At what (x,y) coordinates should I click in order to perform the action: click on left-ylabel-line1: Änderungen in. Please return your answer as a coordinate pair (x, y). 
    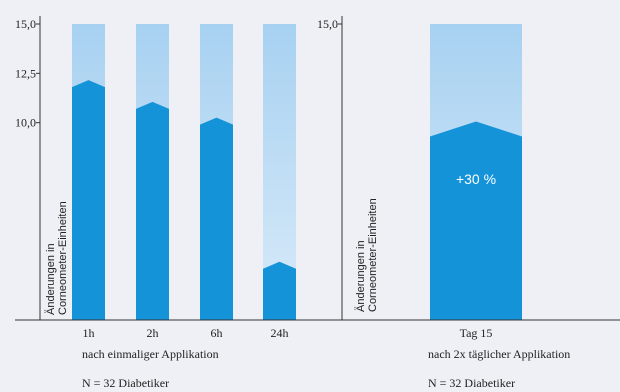
    Looking at the image, I should click on (51, 279).